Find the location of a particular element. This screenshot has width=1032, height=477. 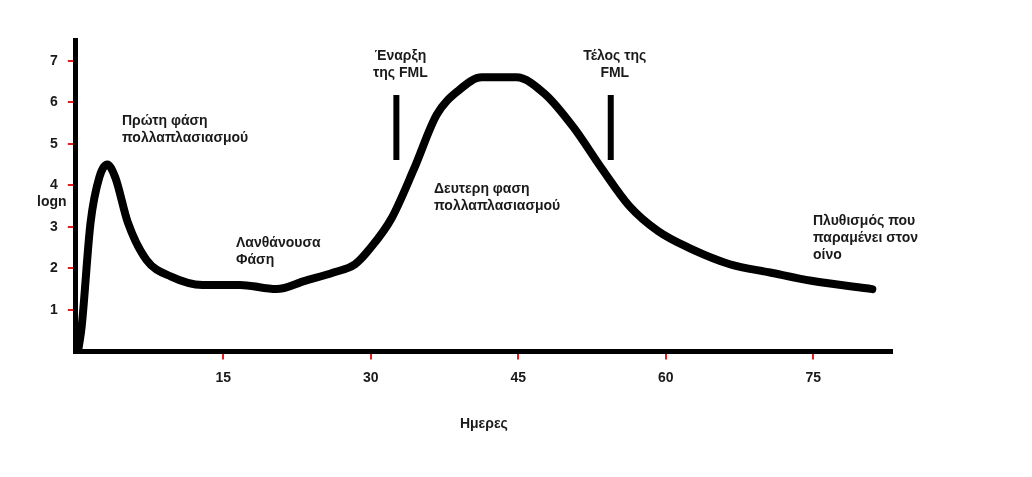

y-tick-label: 7 is located at coordinates (53, 59).